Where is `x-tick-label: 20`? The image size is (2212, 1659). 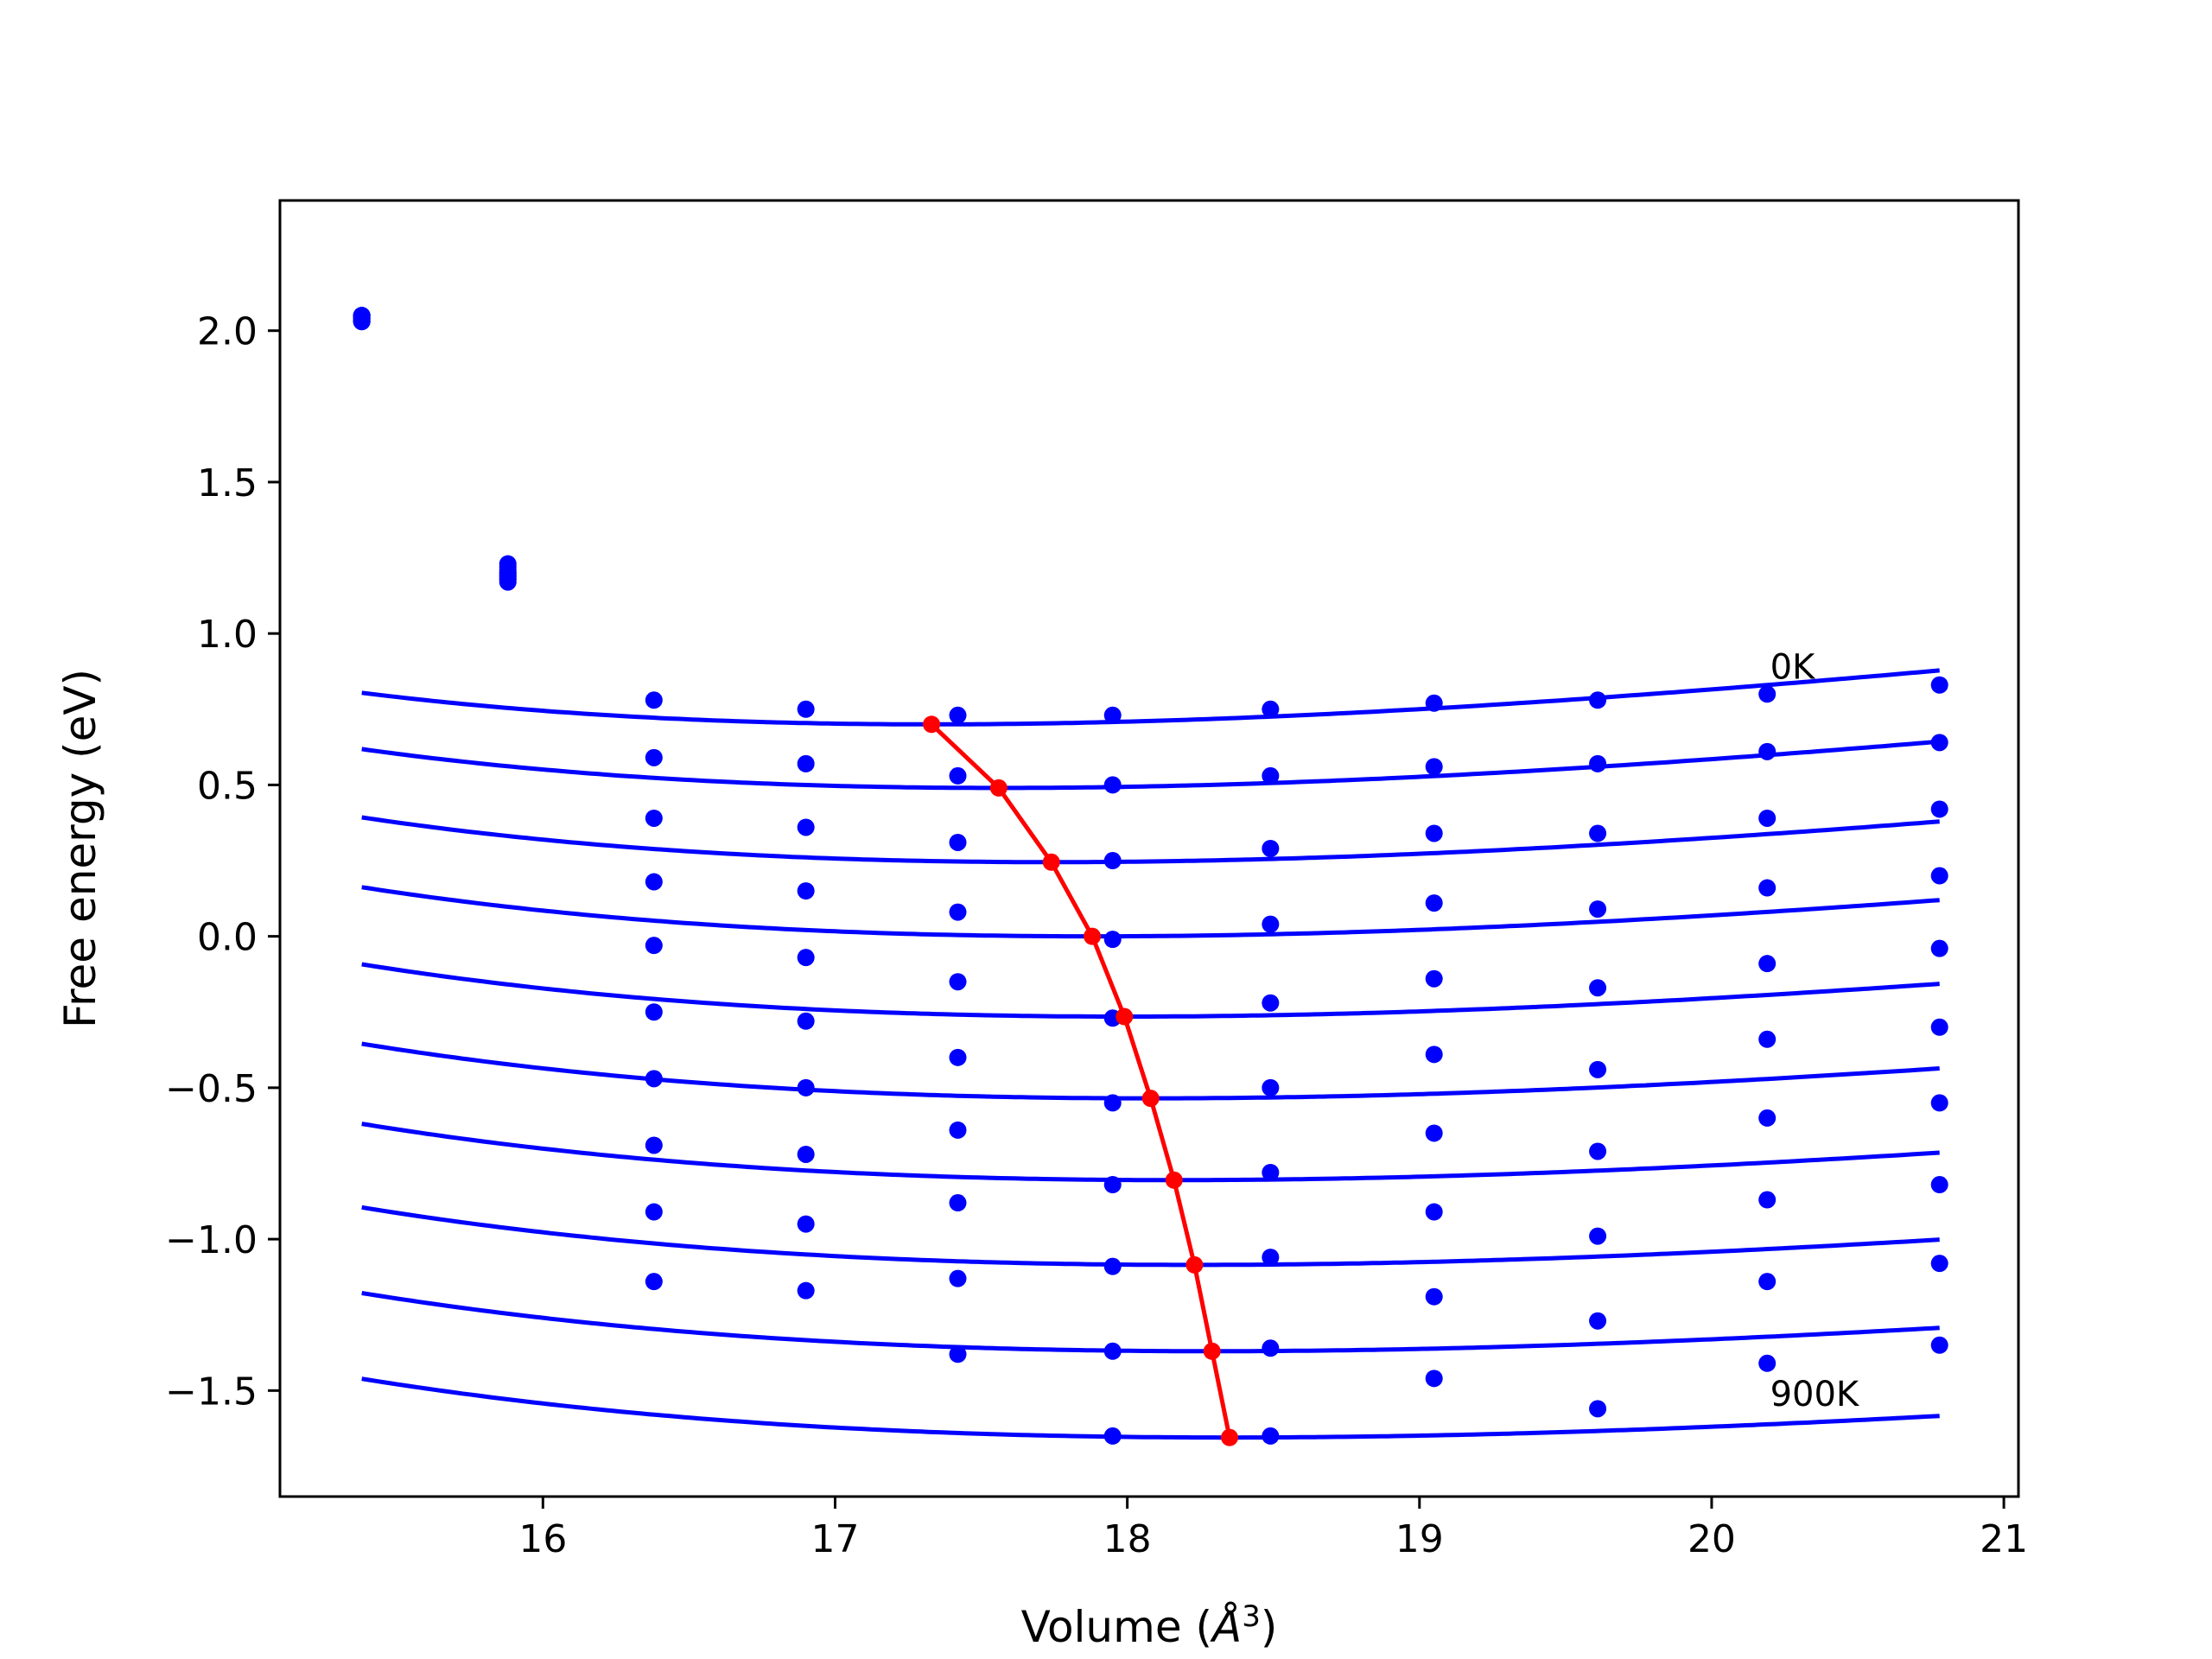 x-tick-label: 20 is located at coordinates (1712, 1539).